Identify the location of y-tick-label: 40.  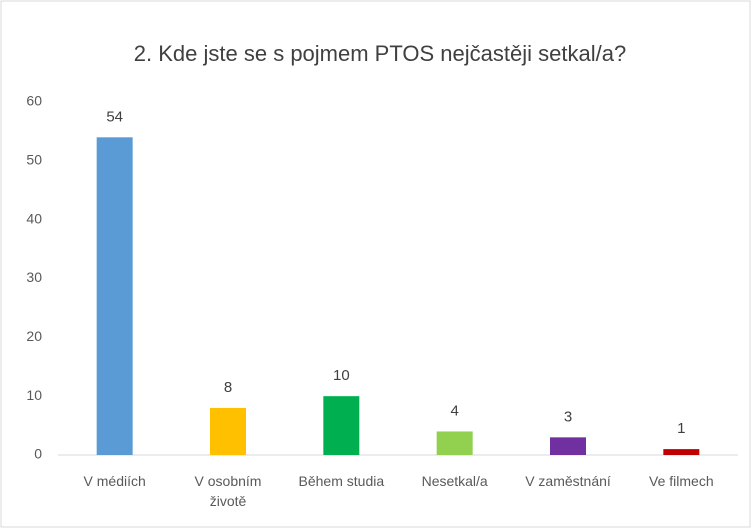
(34, 218).